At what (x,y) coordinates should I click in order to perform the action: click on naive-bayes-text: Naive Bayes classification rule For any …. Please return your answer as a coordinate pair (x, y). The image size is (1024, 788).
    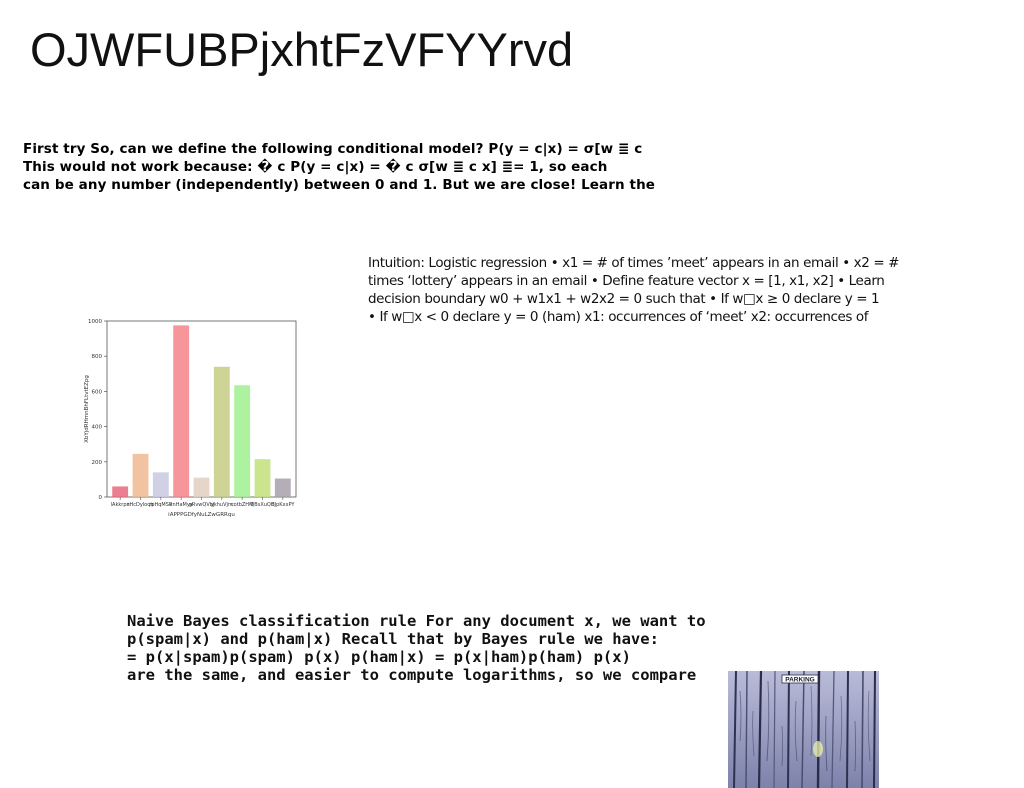
    Looking at the image, I should click on (427, 648).